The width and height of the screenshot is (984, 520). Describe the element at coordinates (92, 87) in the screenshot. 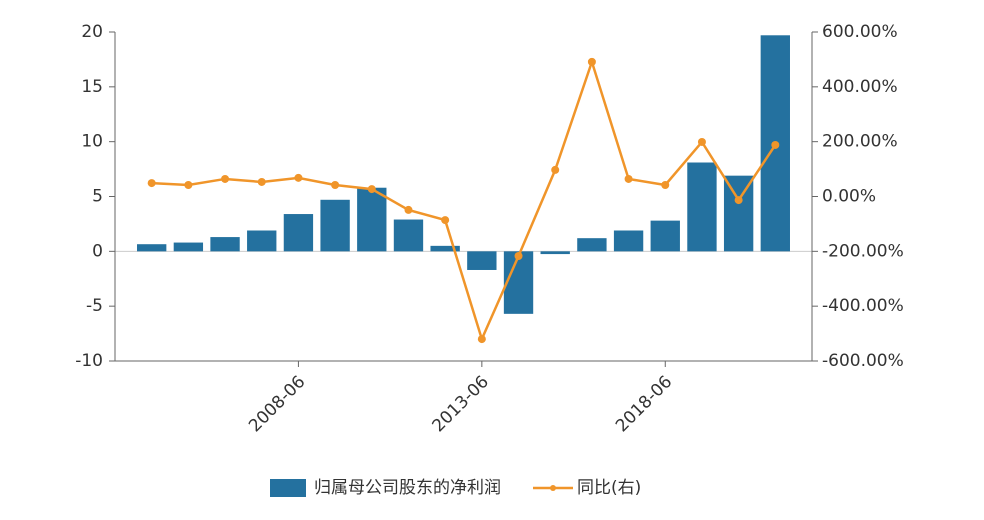

I see `y-tick-label: 15` at that location.